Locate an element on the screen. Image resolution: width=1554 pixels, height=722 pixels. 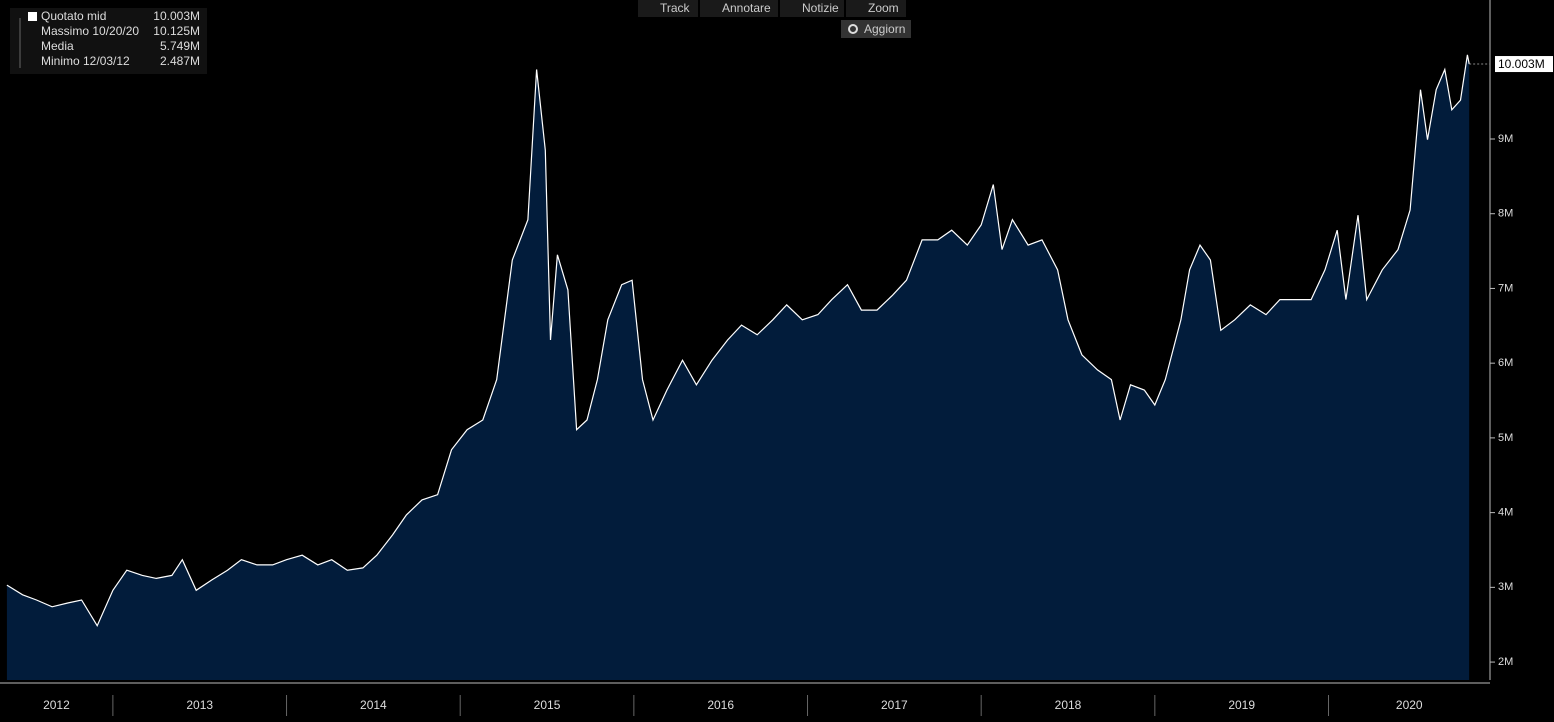
legend-value: 2.487M is located at coordinates (180, 61).